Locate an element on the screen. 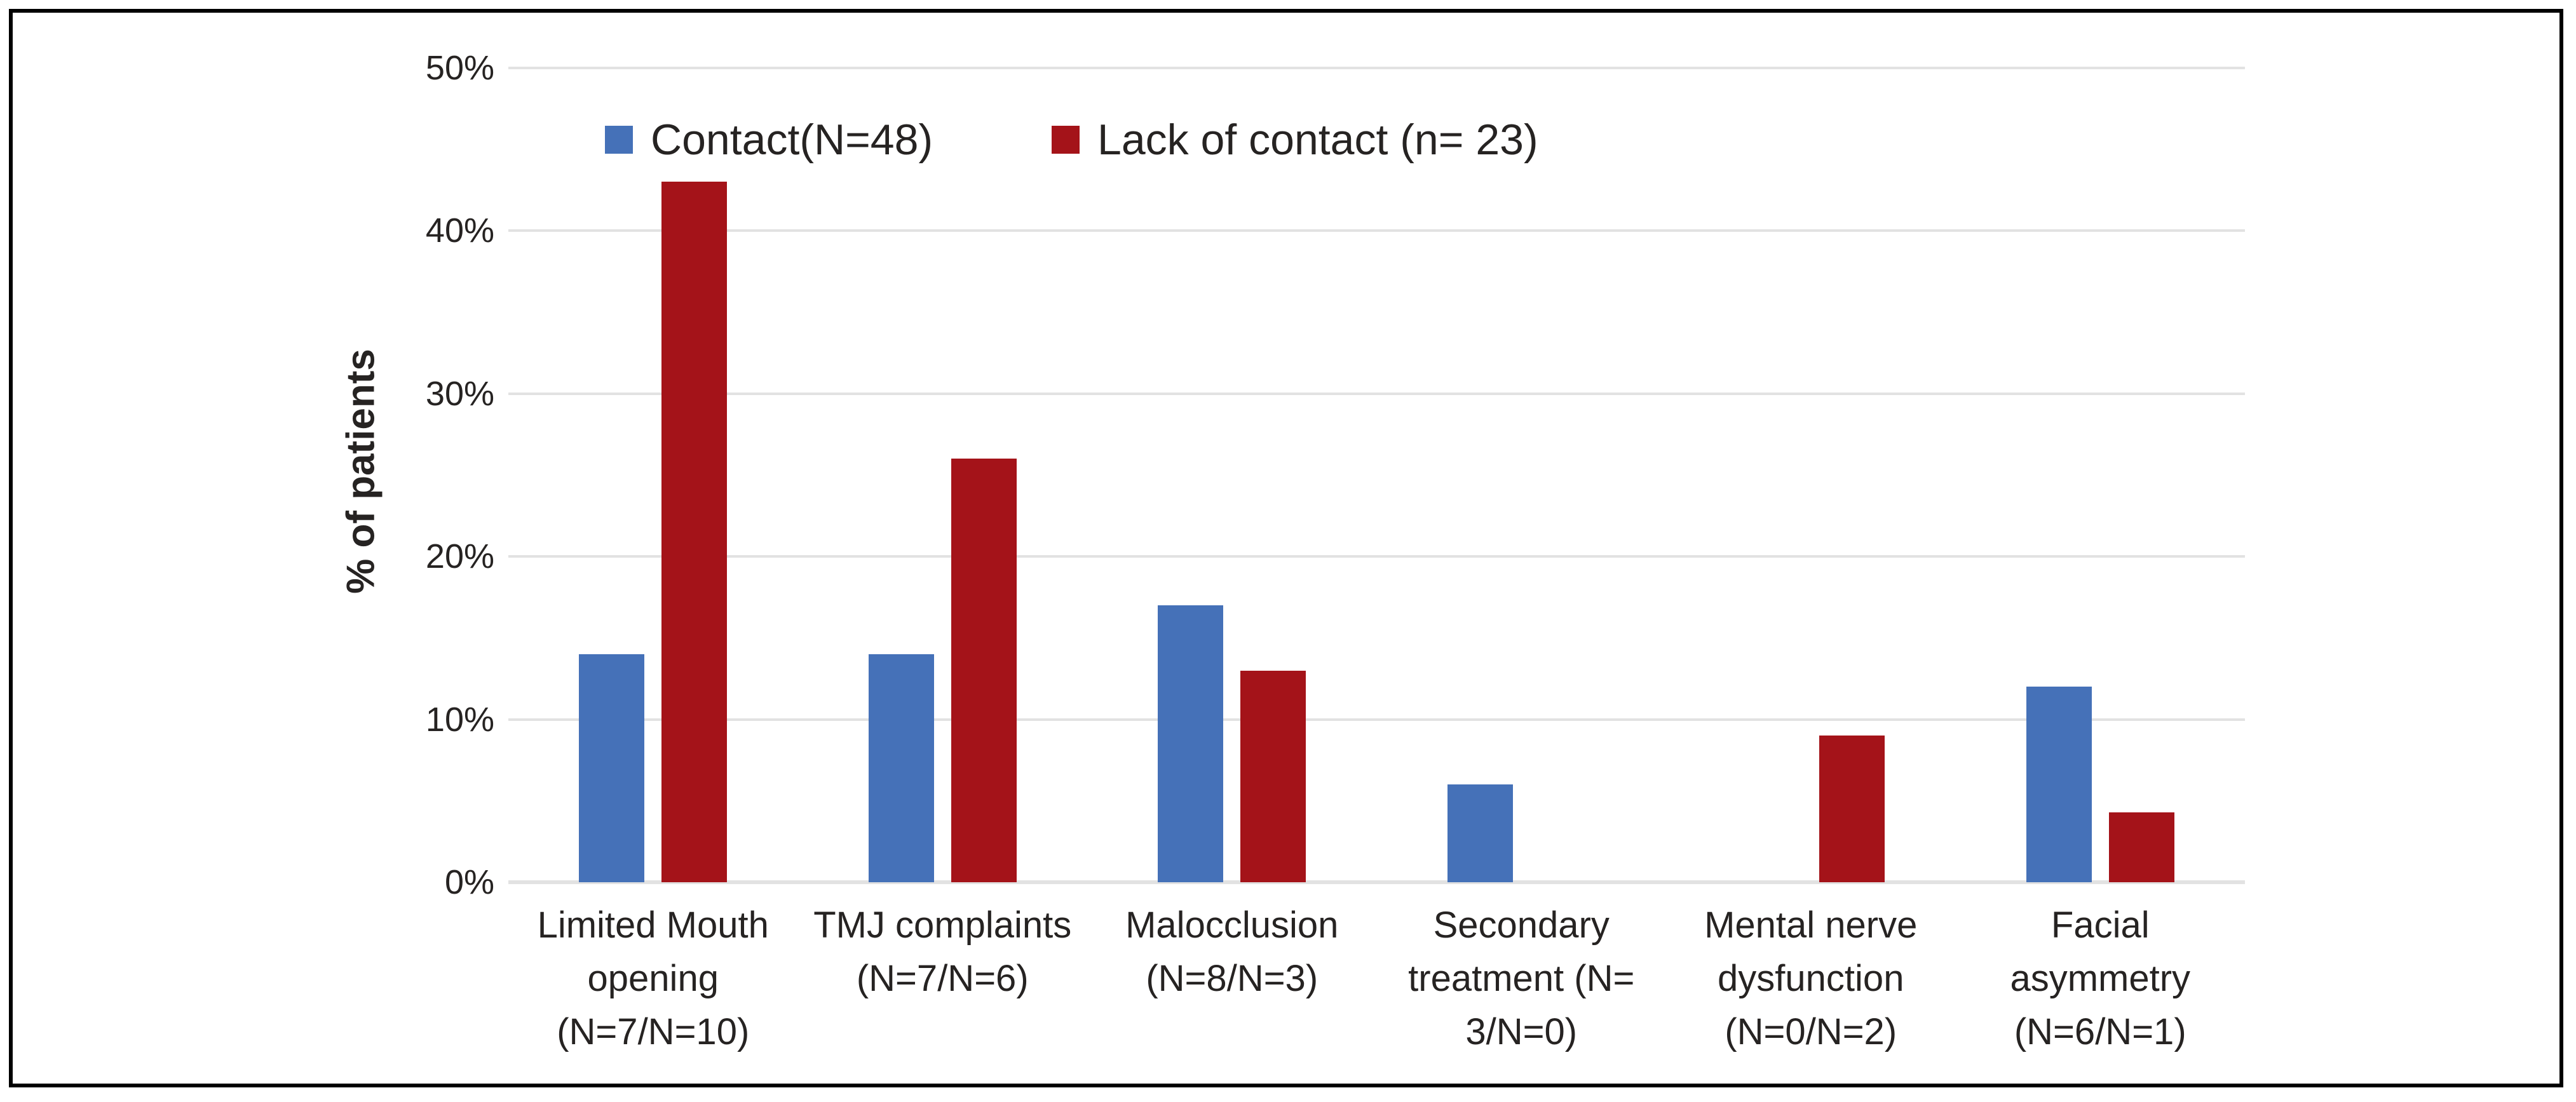 Image resolution: width=2576 pixels, height=1102 pixels. bar-series1-cat5 is located at coordinates (2141, 847).